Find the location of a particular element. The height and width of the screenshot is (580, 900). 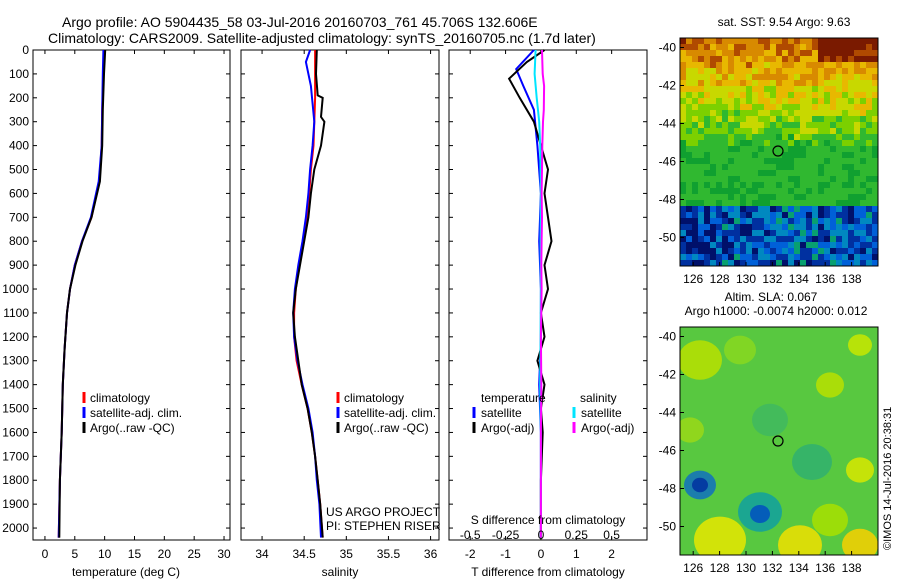

depth-tick-label: 1900 is located at coordinates (15, 504).